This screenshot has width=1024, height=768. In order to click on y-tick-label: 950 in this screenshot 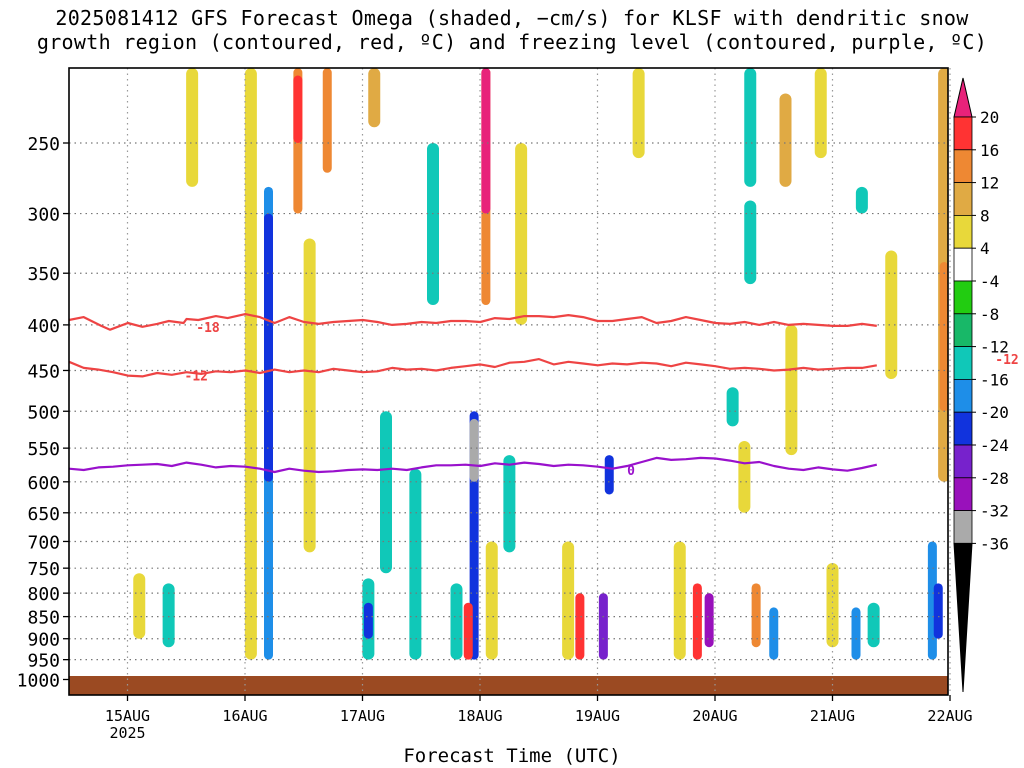, I will do `click(43, 661)`.